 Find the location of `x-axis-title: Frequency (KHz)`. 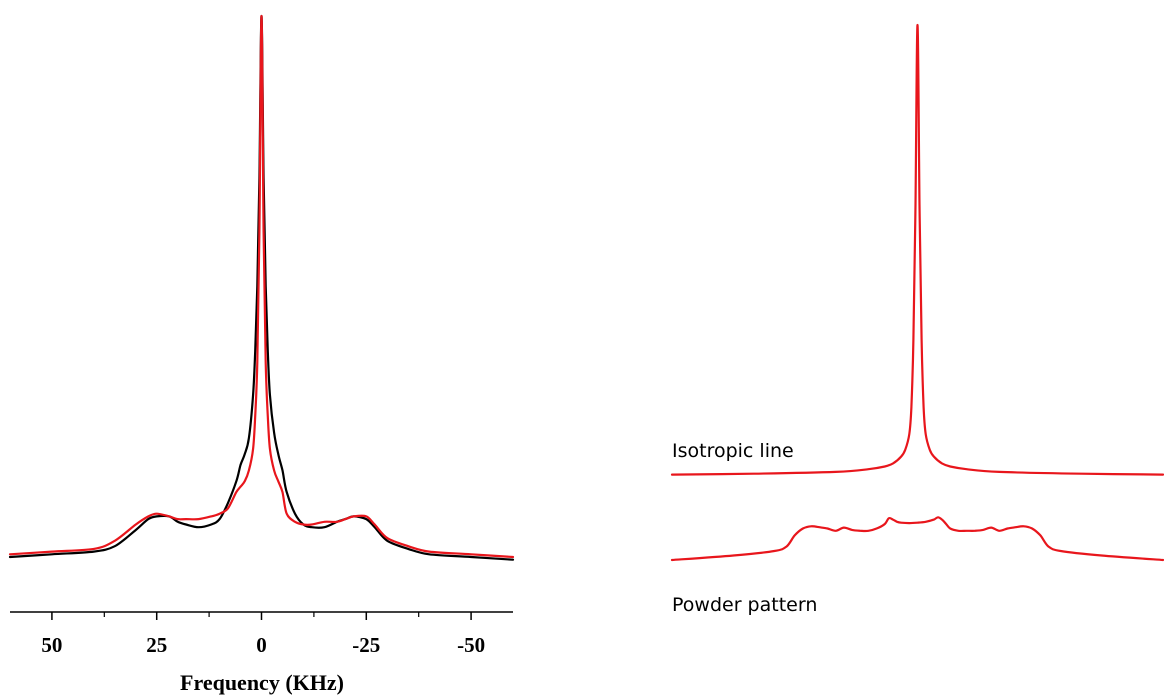

x-axis-title: Frequency (KHz) is located at coordinates (262, 682).